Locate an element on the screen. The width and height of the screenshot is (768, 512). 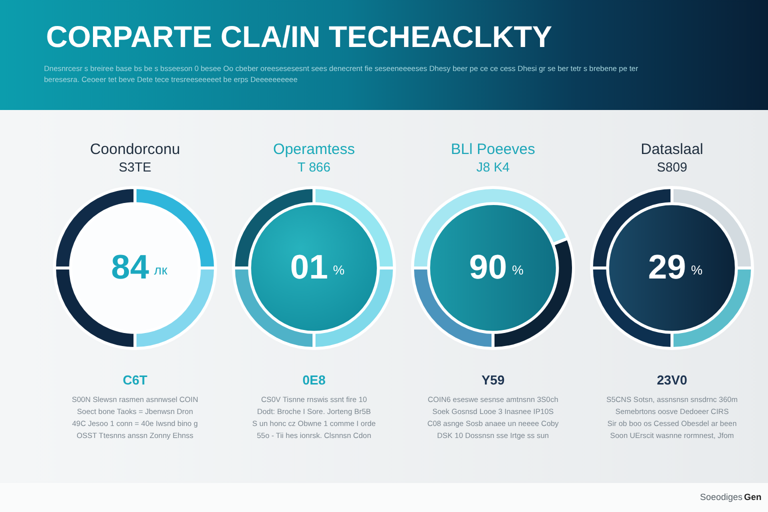
text: CORPARTE CLA/IN TECHEACLKTY is located at coordinates (299, 38).